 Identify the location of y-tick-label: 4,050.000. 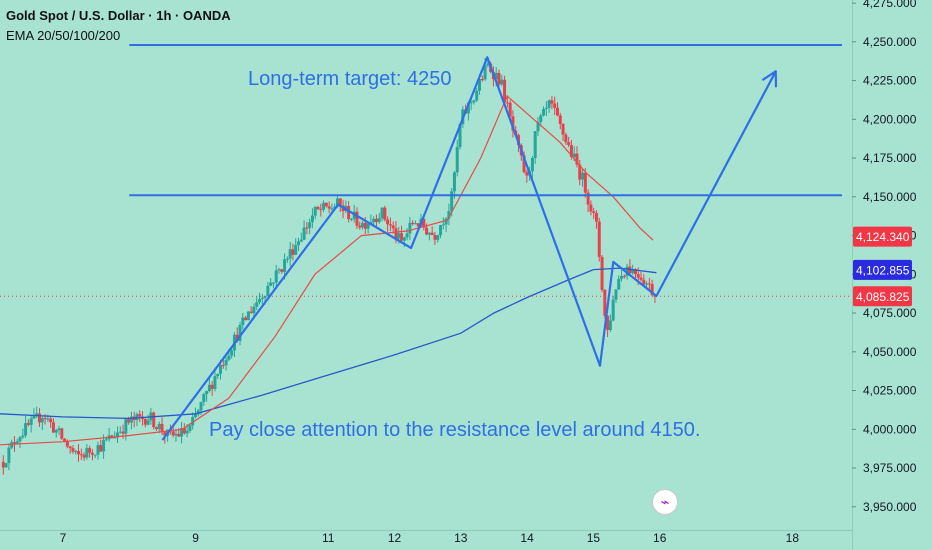
(890, 352).